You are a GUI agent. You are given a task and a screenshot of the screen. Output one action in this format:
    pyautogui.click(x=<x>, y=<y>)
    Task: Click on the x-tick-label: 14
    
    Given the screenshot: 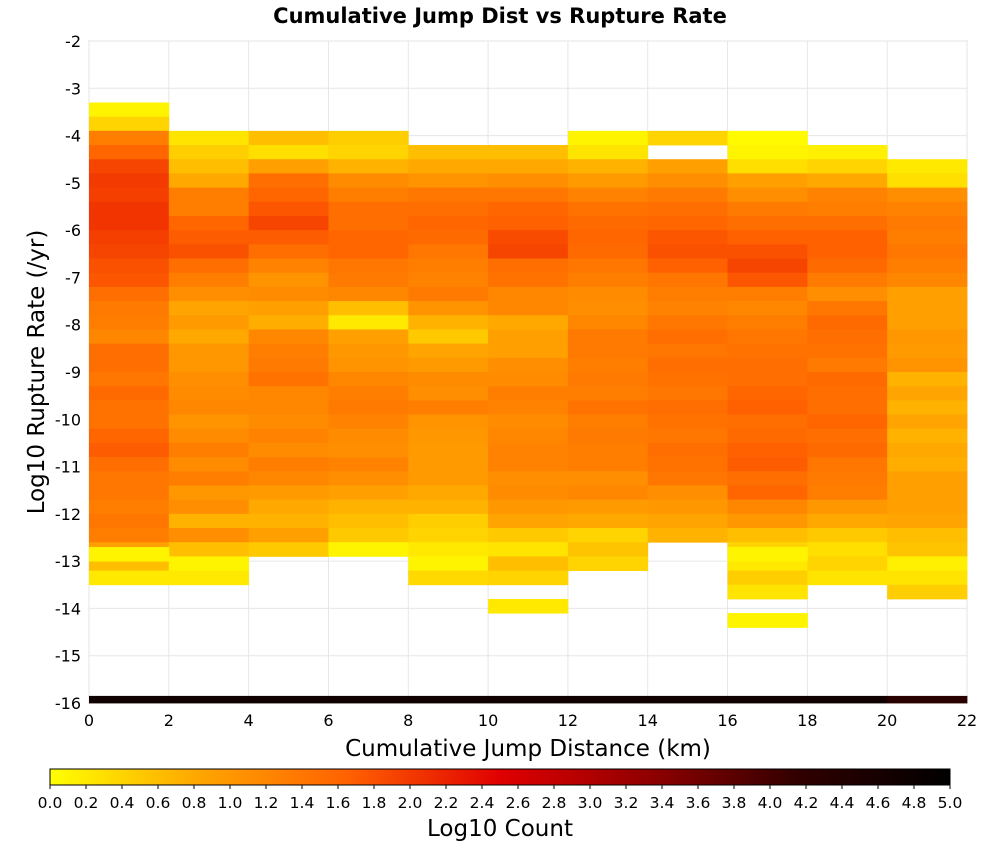 What is the action you would take?
    pyautogui.click(x=648, y=720)
    